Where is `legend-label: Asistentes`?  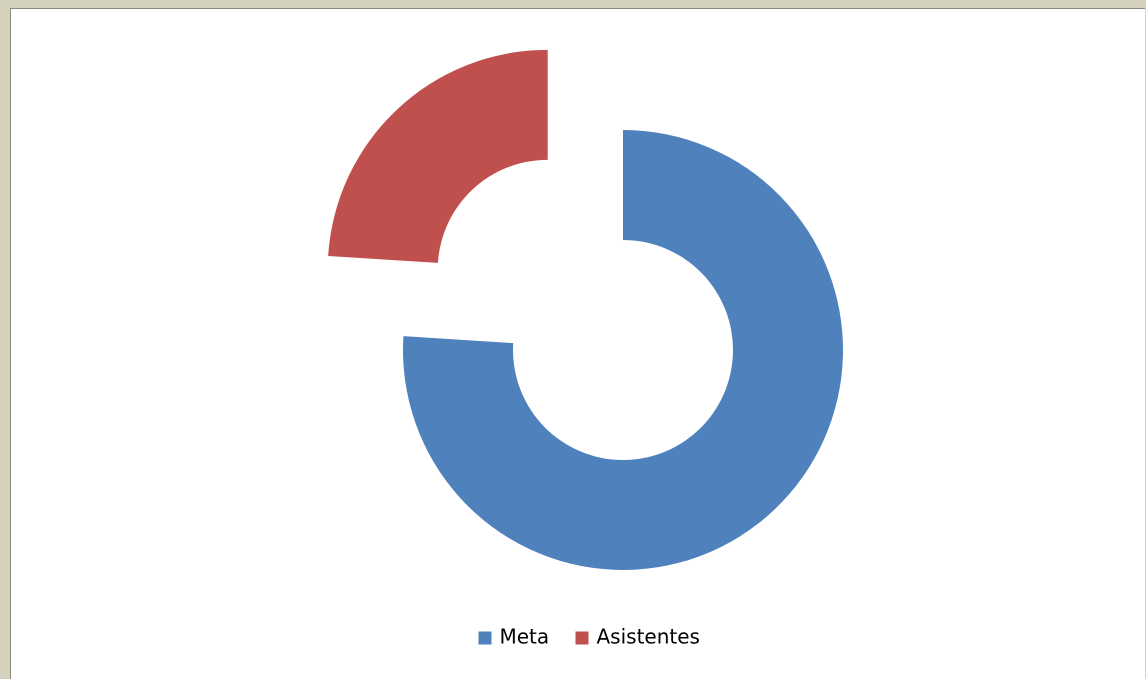
legend-label: Asistentes is located at coordinates (648, 637).